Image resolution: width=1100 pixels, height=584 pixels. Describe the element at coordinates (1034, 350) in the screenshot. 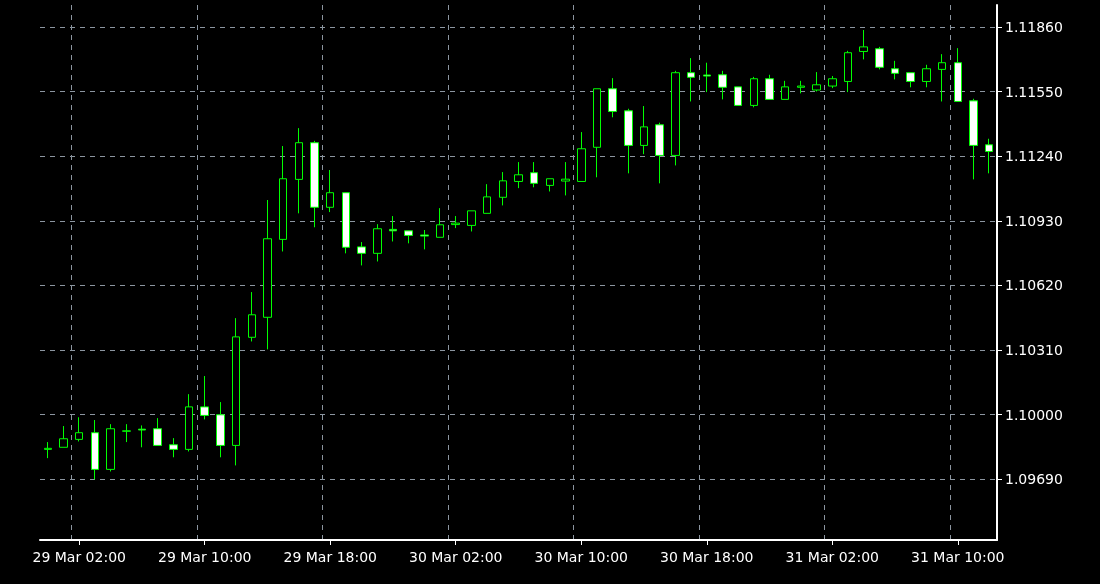

I see `y-tick-label: 1.10310` at that location.